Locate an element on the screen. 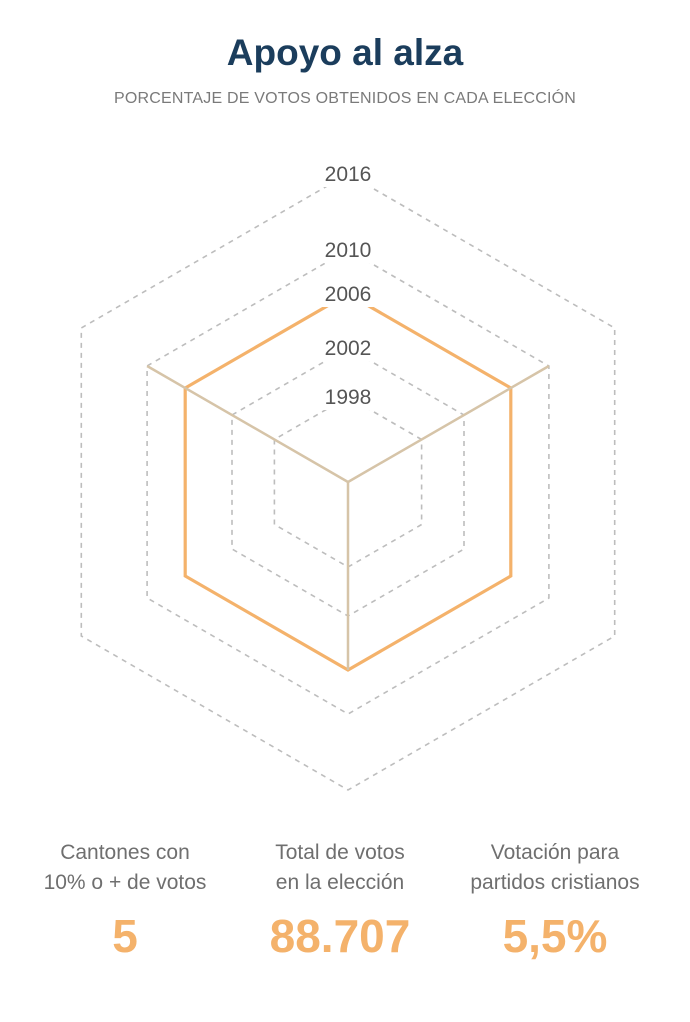 The width and height of the screenshot is (690, 1022). ring-label-bg-1998 is located at coordinates (348, 395).